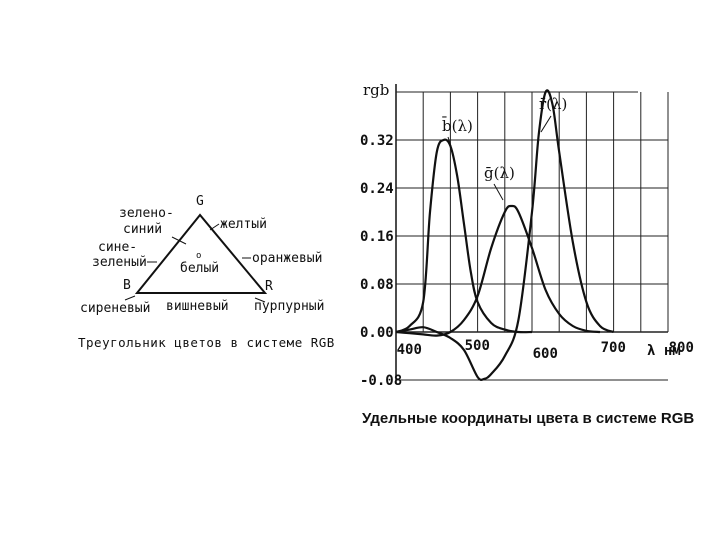 Image resolution: width=720 pixels, height=540 pixels. Describe the element at coordinates (664, 351) in the screenshot. I see `x-axis-unit-label: λ нм` at that location.